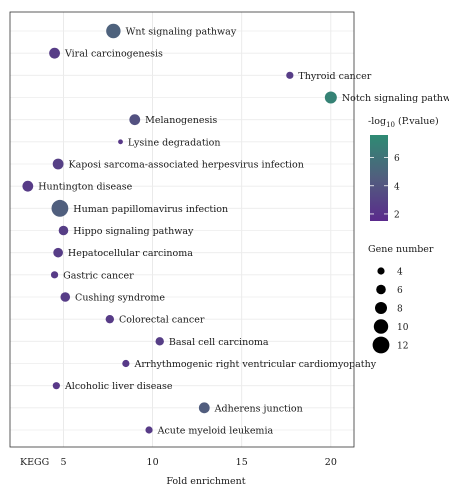  What do you see at coordinates (402, 347) in the screenshot?
I see `size-legend-label: 12` at bounding box center [402, 347].